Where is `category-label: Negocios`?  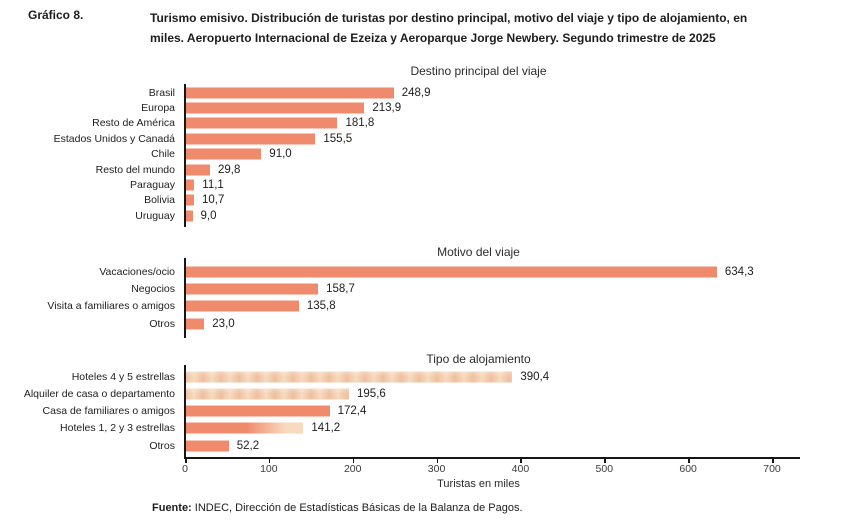
category-label: Negocios is located at coordinates (153, 288).